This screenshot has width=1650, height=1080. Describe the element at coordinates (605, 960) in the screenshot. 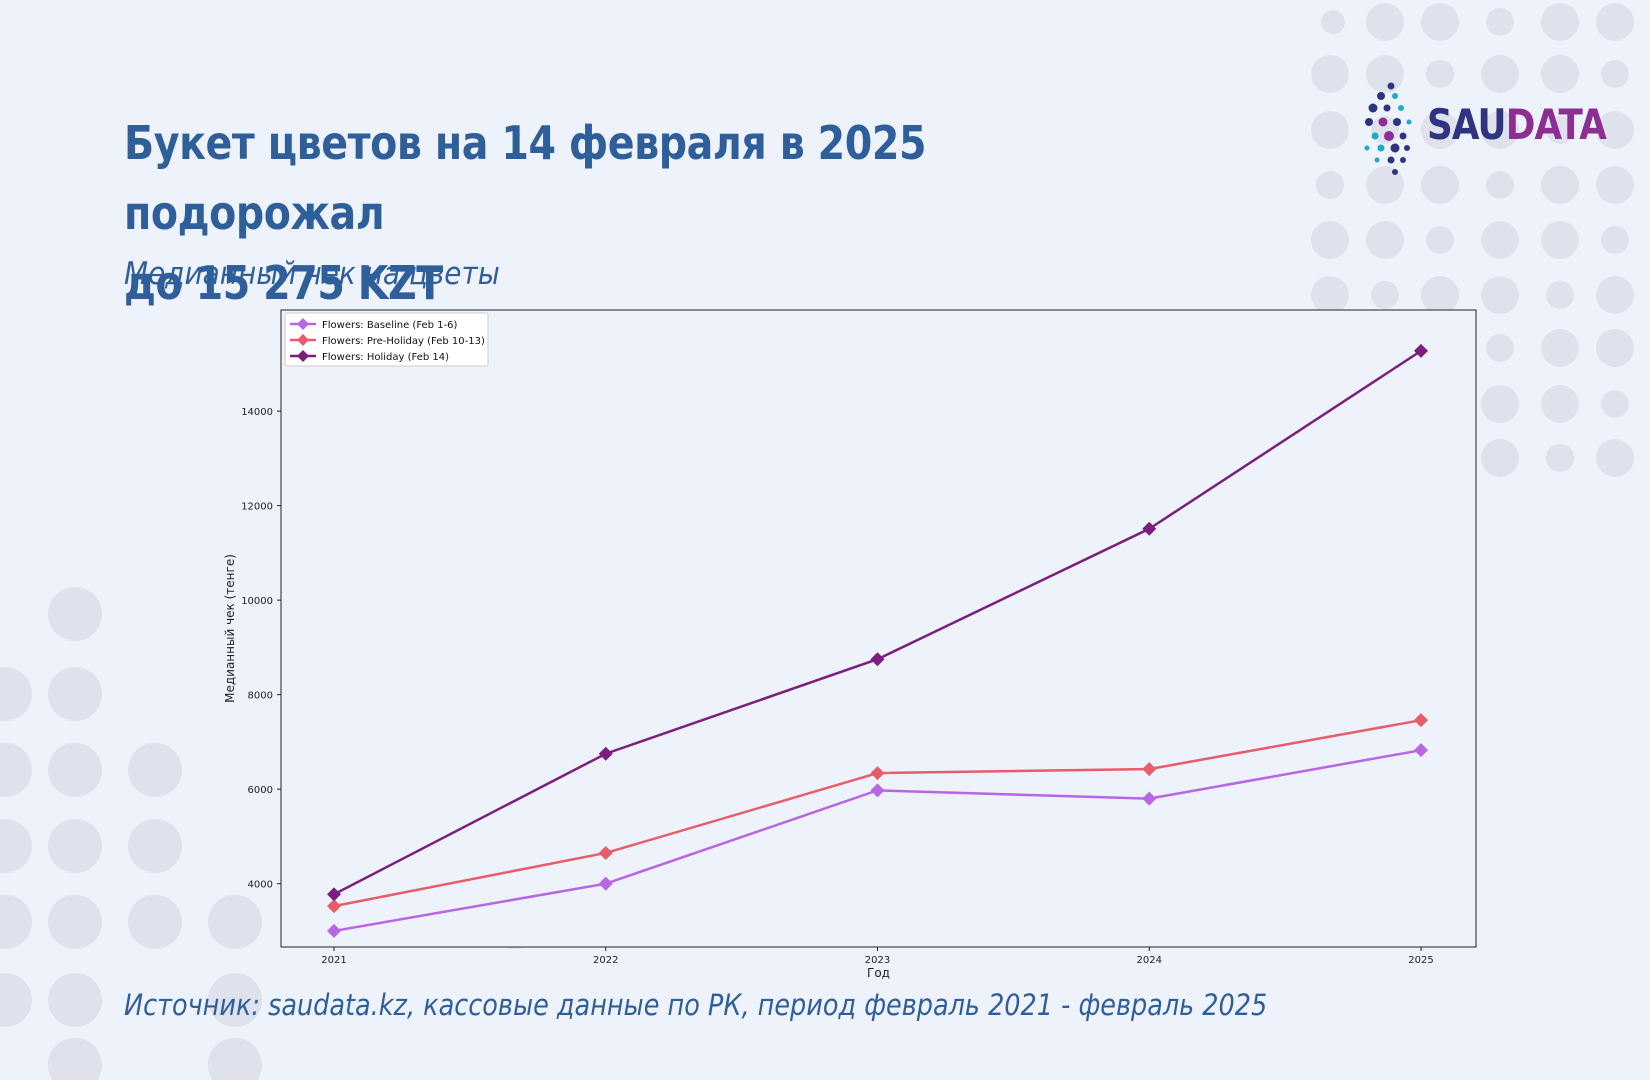

I see `x-tick-label: 2022` at that location.